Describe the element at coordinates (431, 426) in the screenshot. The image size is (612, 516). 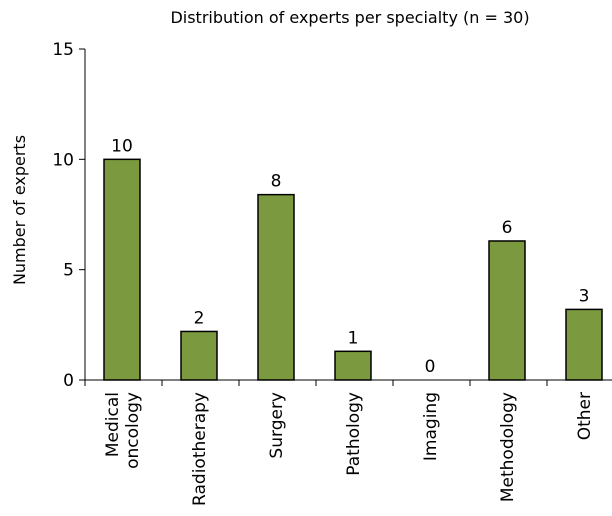
I see `category-label: Imaging` at that location.